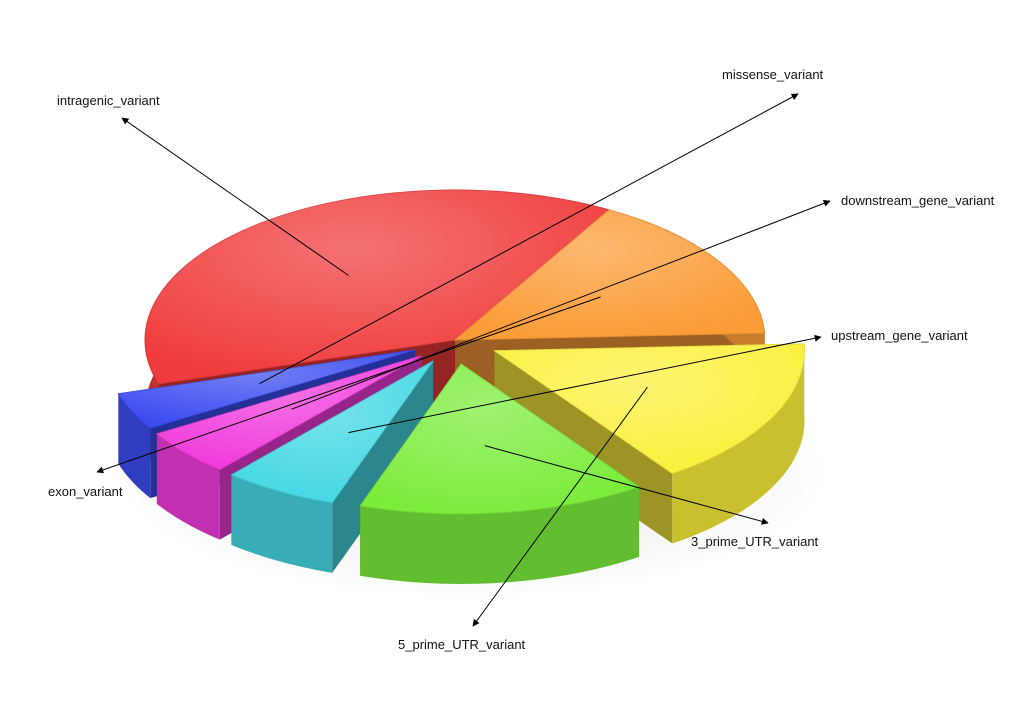  Describe the element at coordinates (626, 485) in the screenshot. I see `leader-3_prime_UTR_variant` at that location.